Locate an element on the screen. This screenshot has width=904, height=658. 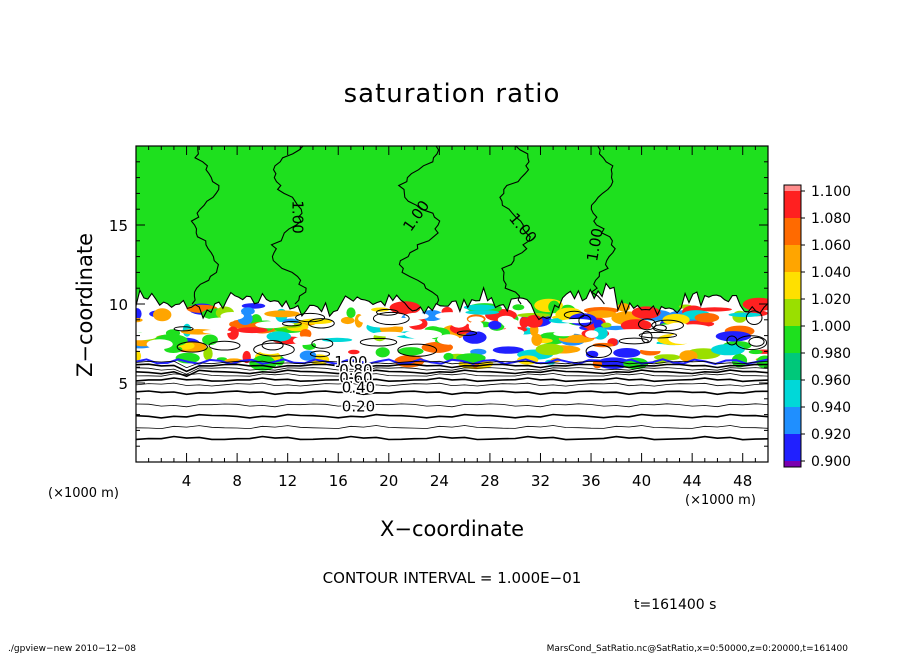
colorbar-label: 1.000 is located at coordinates (831, 327).